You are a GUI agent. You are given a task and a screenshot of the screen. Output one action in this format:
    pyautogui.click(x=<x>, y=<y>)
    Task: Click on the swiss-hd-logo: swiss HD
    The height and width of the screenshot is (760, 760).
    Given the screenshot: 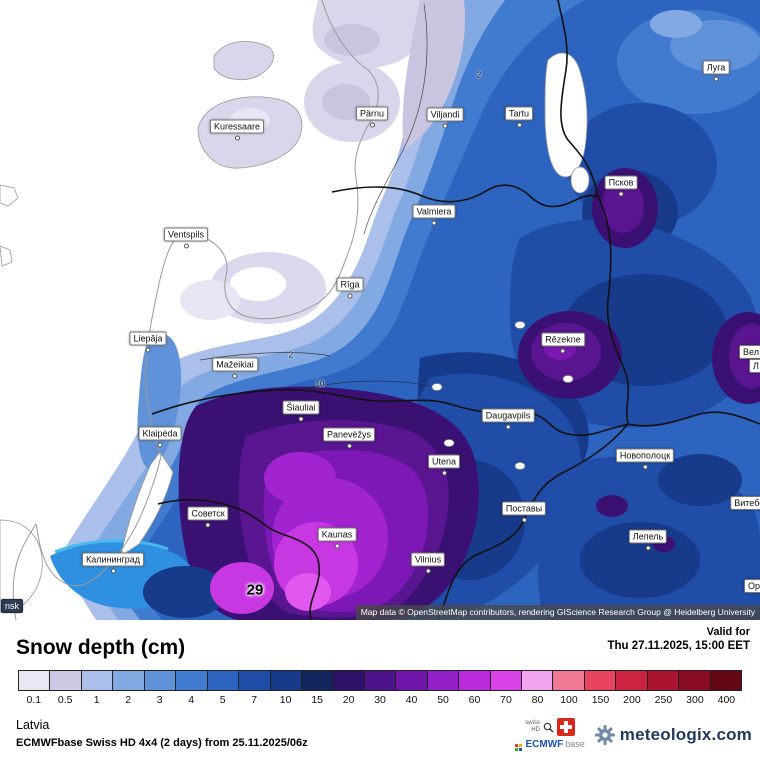 What is the action you would take?
    pyautogui.click(x=550, y=727)
    